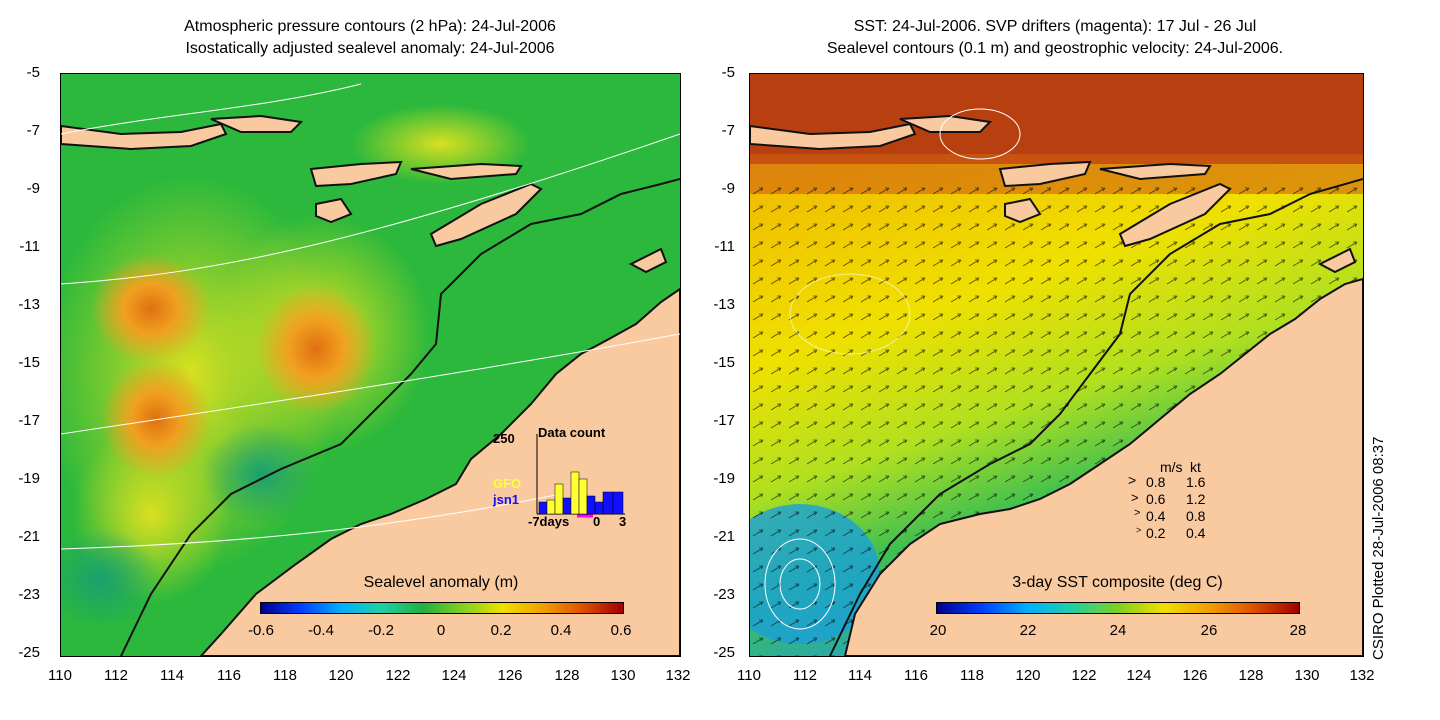 Image resolution: width=1440 pixels, height=720 pixels. Describe the element at coordinates (1196, 482) in the screenshot. I see `velocity-legend-kt: 1.6` at that location.